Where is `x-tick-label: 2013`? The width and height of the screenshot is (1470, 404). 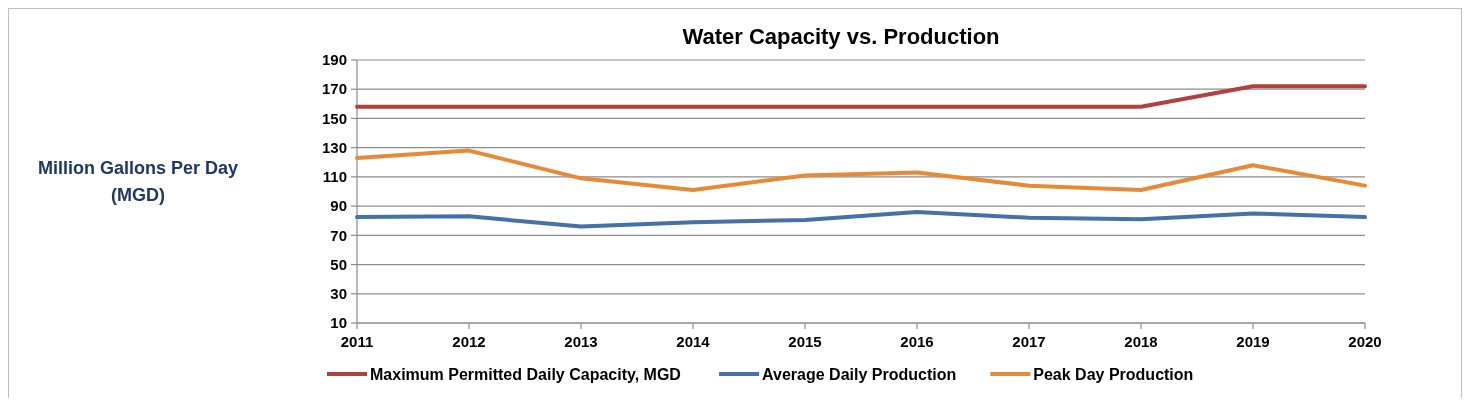 x-tick-label: 2013 is located at coordinates (581, 341).